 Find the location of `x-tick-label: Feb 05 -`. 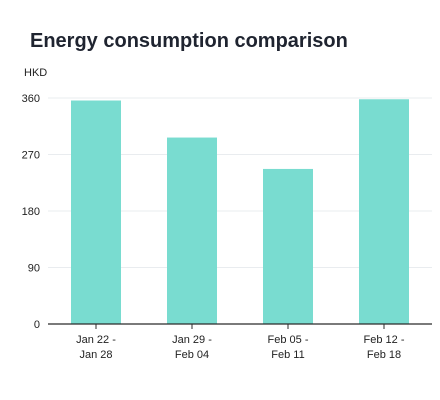

x-tick-label: Feb 05 - is located at coordinates (288, 340).